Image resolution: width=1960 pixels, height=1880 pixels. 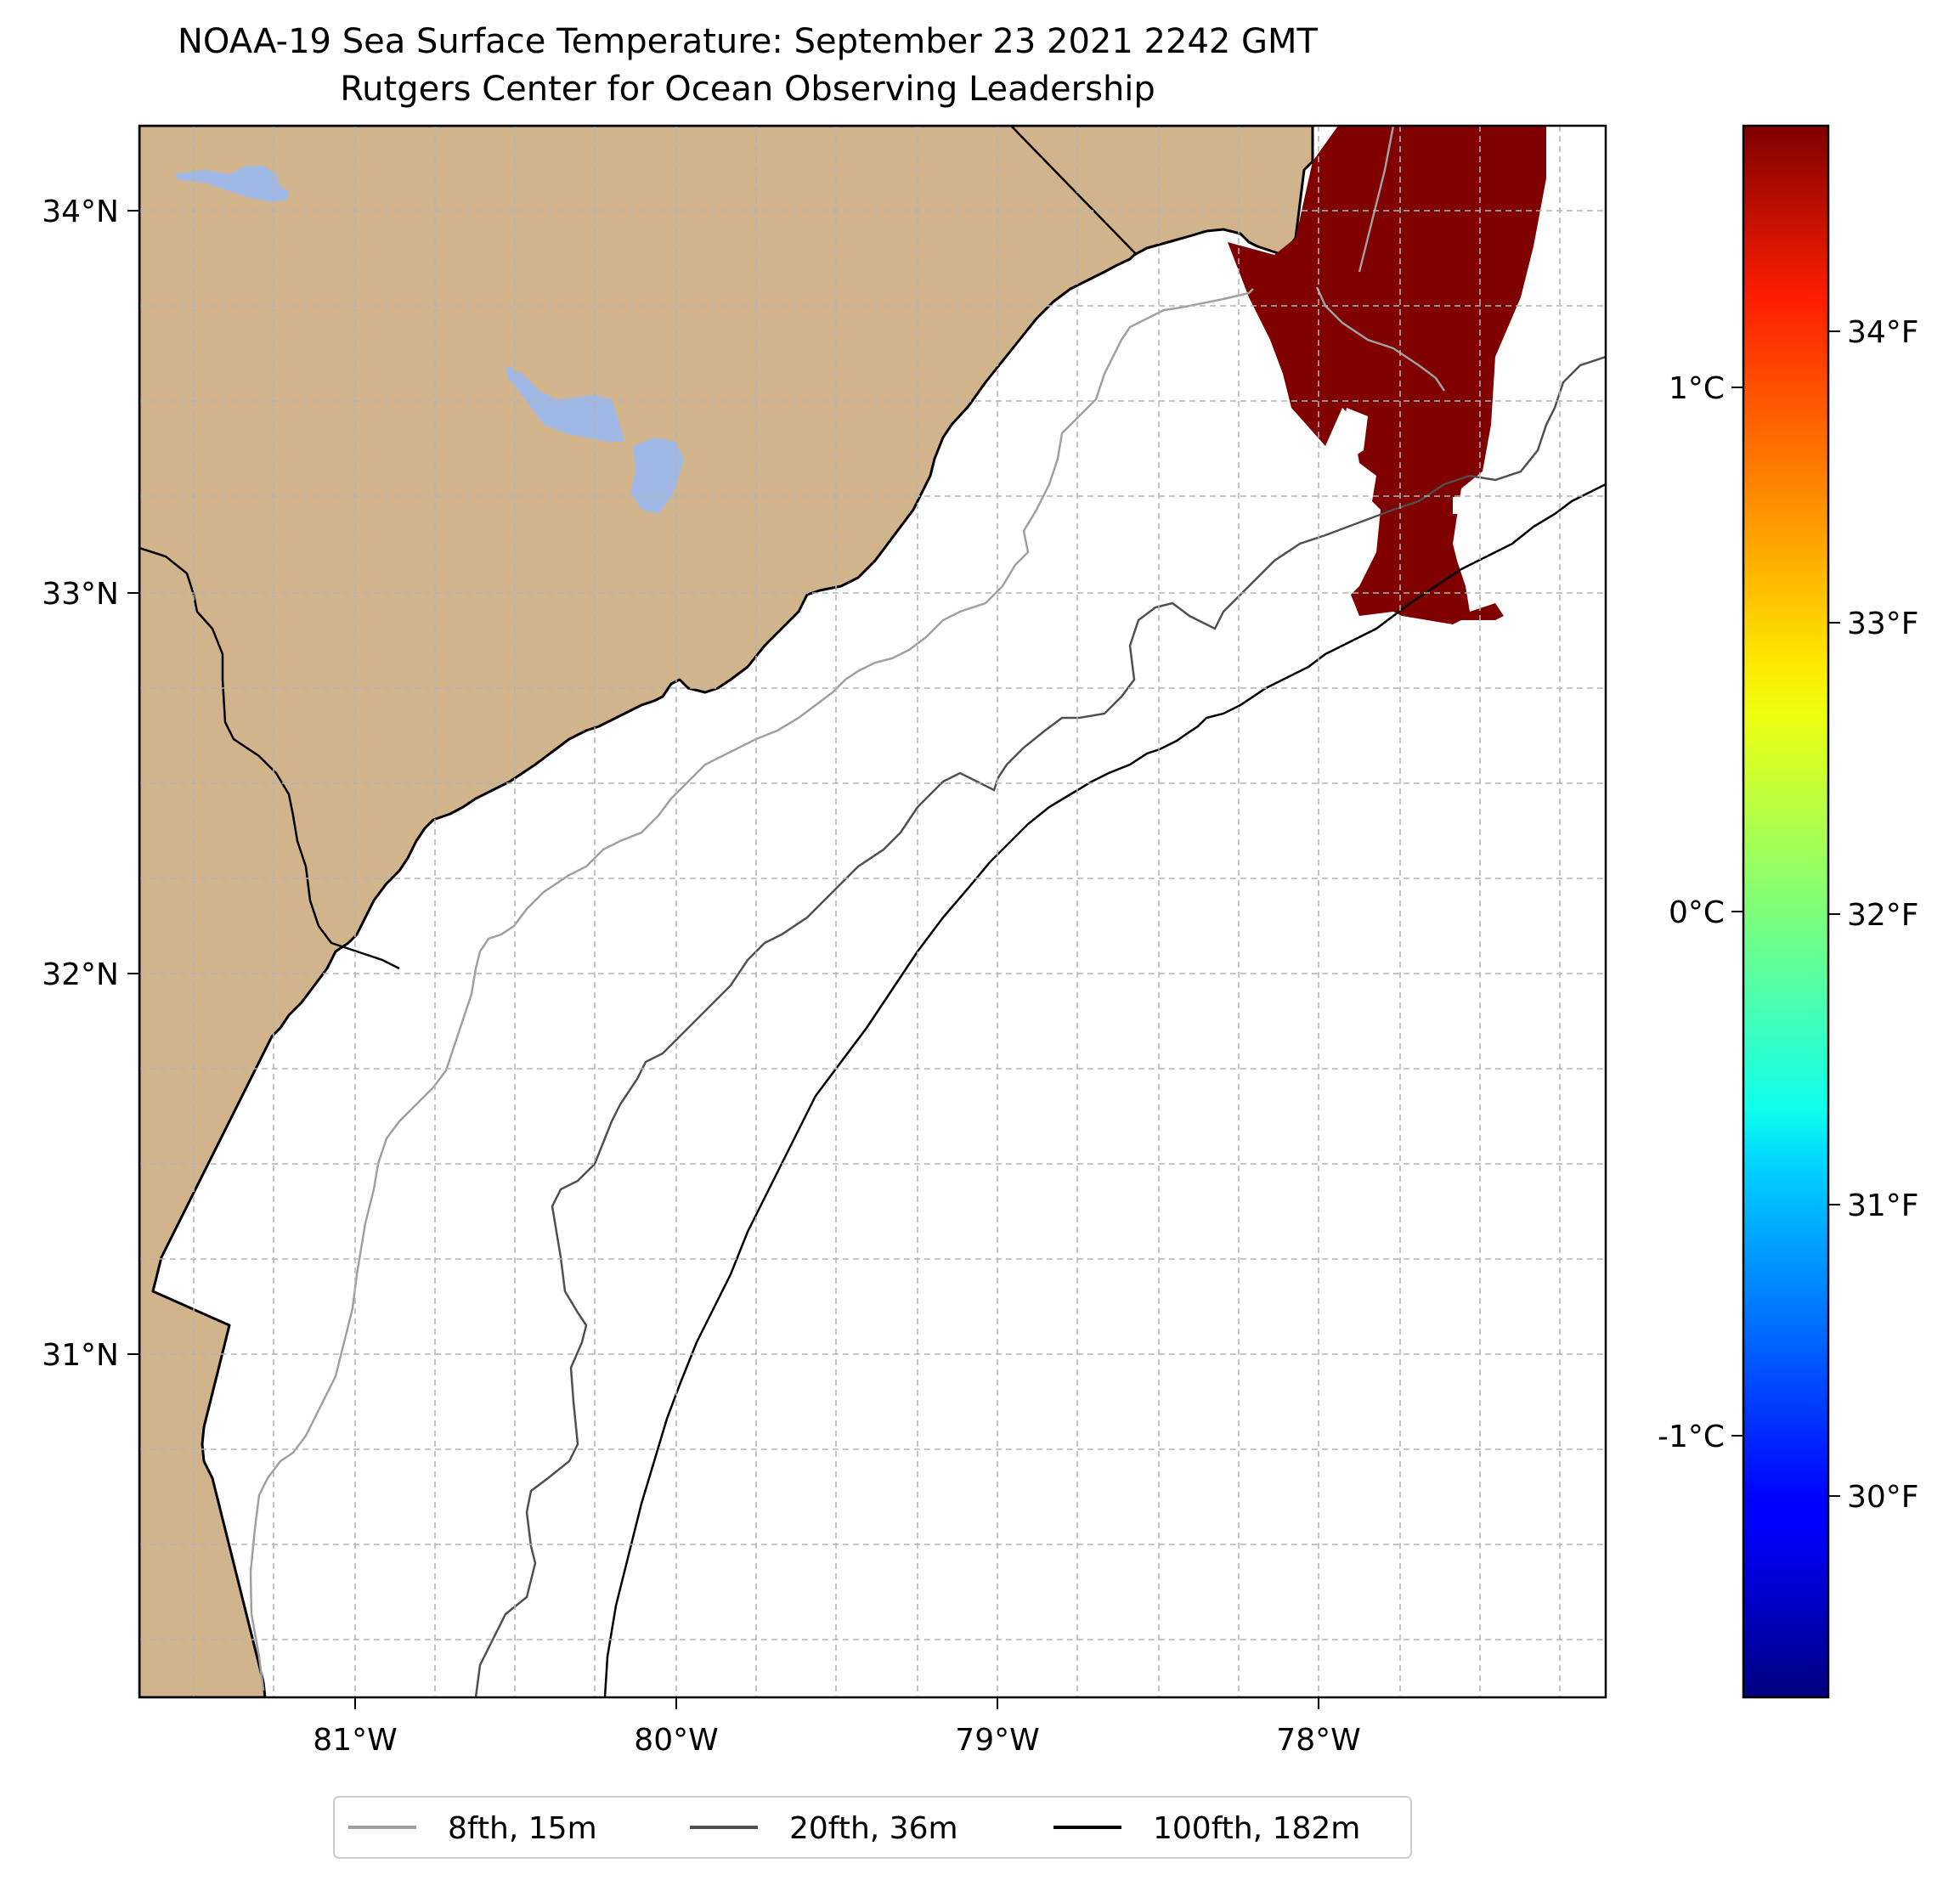 What do you see at coordinates (80, 1356) in the screenshot?
I see `lat-label-31: 31°N` at bounding box center [80, 1356].